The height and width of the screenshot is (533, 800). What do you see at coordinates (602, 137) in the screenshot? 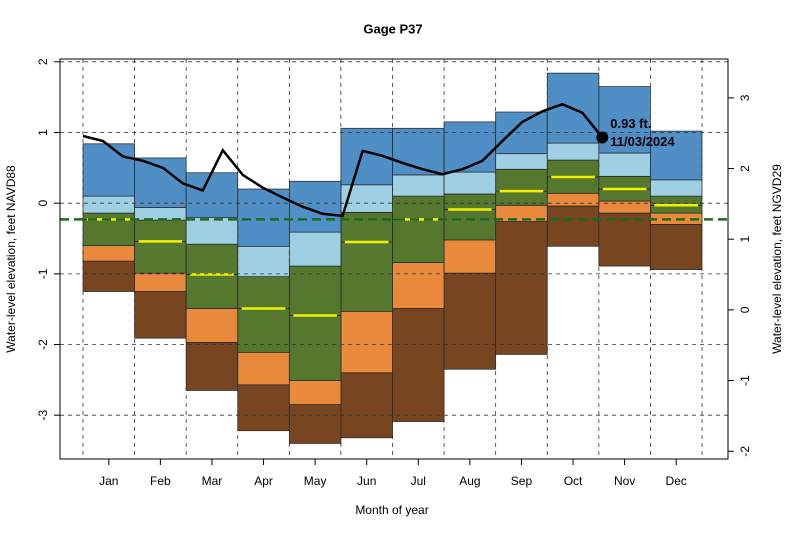
I see `current-point` at bounding box center [602, 137].